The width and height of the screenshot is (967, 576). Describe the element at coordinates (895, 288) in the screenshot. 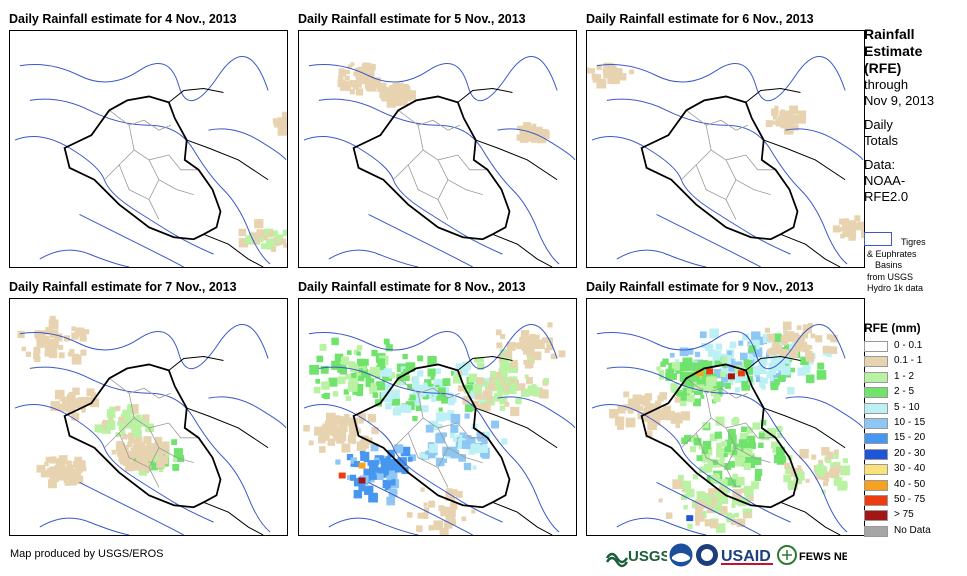

I see `basin-legend-line: Hydro 1k data` at that location.